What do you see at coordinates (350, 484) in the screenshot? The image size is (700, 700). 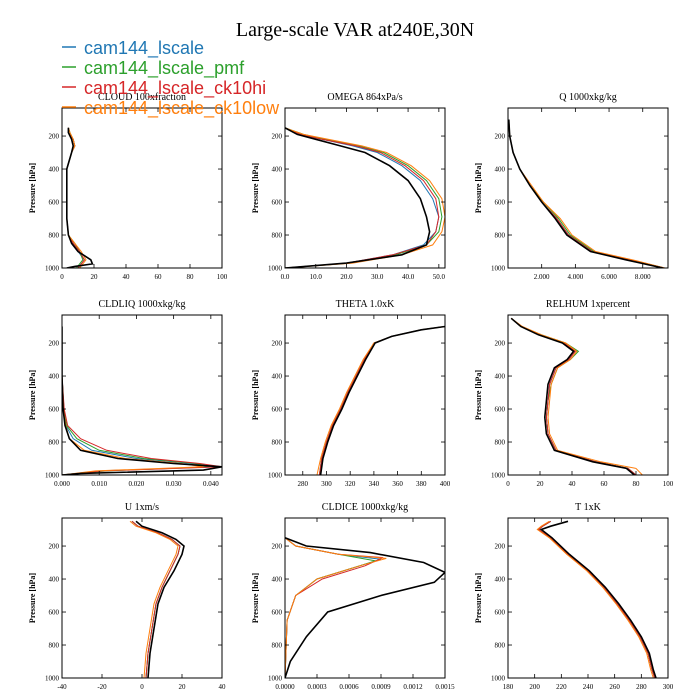 I see `x-tick-label: 320` at bounding box center [350, 484].